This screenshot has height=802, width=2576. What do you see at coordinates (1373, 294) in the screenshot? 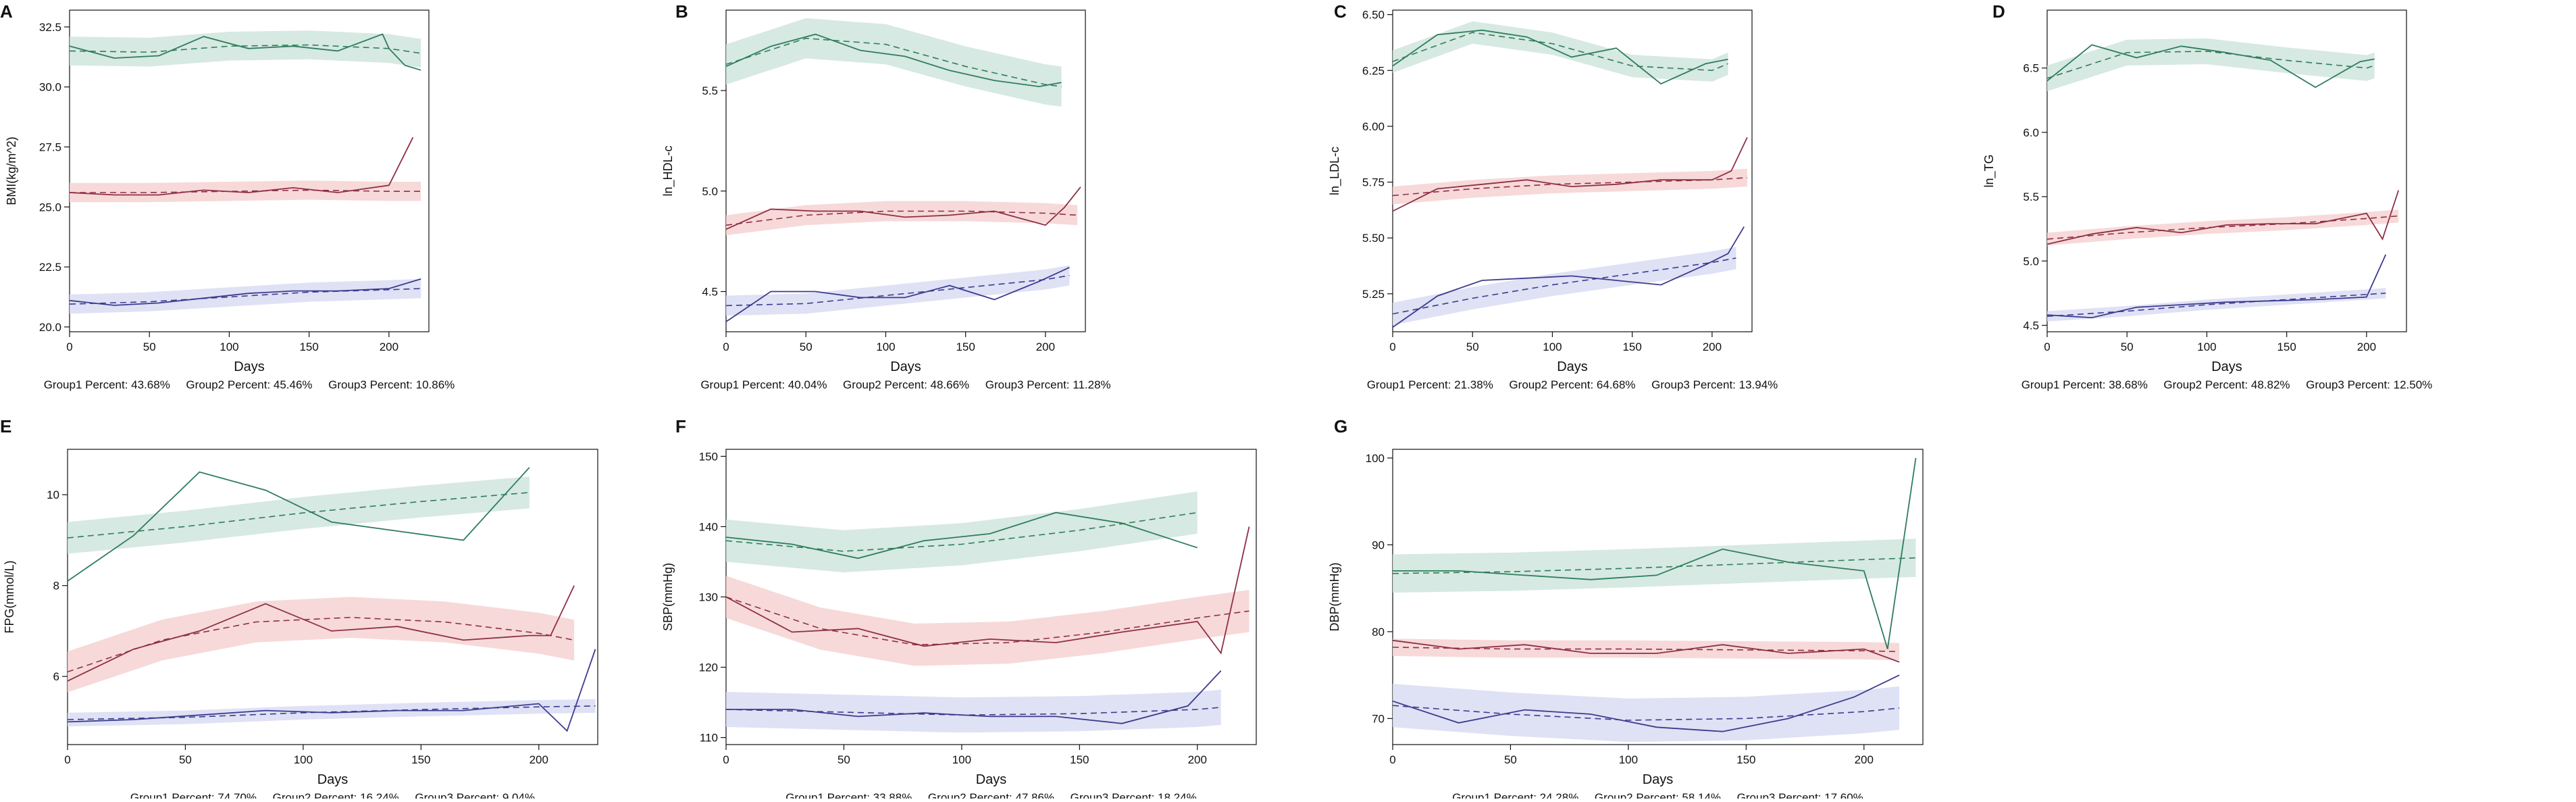
I see `y-tick-label: 5.25` at bounding box center [1373, 294].